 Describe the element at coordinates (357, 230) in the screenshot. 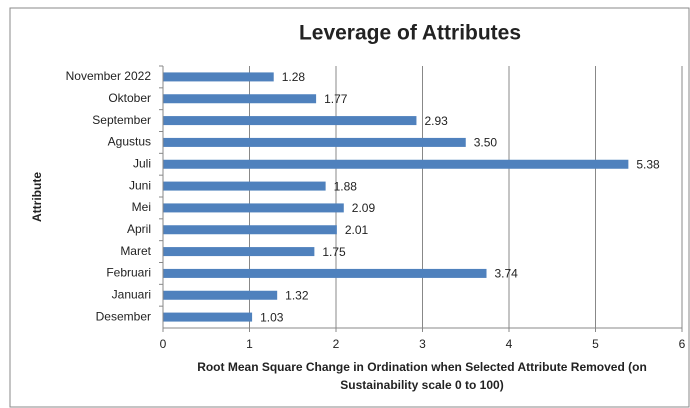

I see `value-label: 2.01` at that location.